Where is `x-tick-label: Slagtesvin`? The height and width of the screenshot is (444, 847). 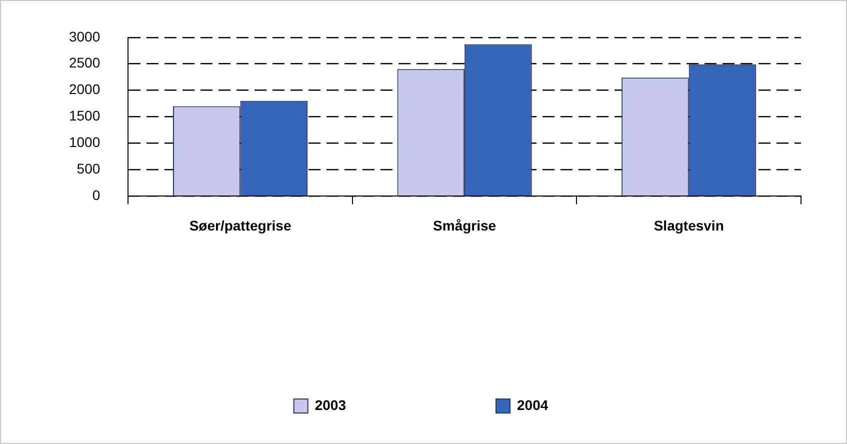 x-tick-label: Slagtesvin is located at coordinates (689, 225).